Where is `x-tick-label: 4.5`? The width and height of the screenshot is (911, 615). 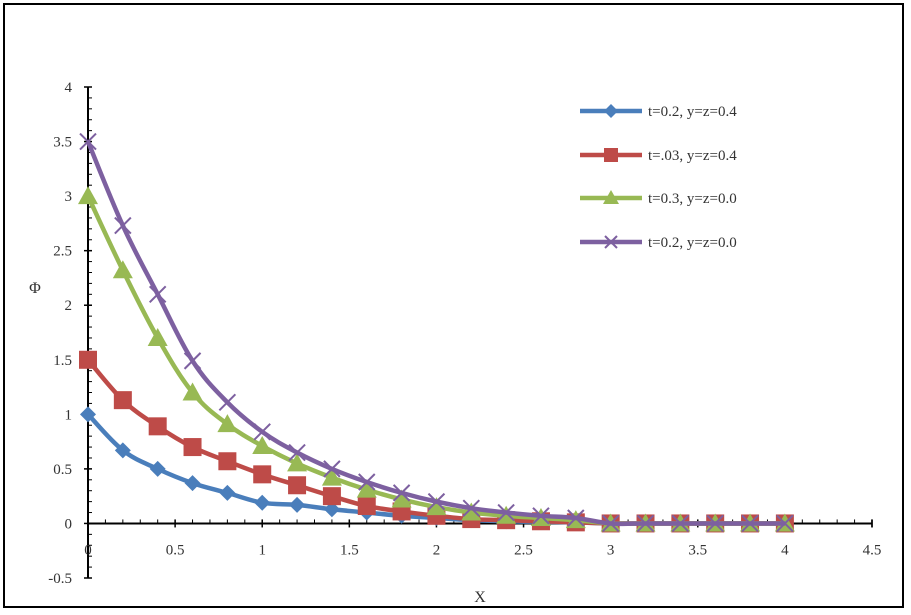 x-tick-label: 4.5 is located at coordinates (872, 550).